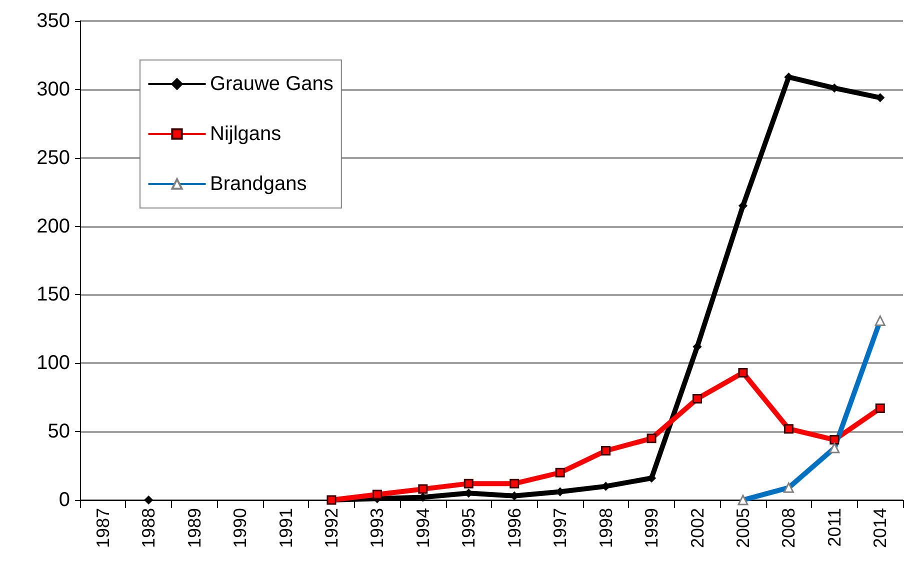 Image resolution: width=907 pixels, height=570 pixels. What do you see at coordinates (53, 363) in the screenshot?
I see `y-tick-label: 100` at bounding box center [53, 363].